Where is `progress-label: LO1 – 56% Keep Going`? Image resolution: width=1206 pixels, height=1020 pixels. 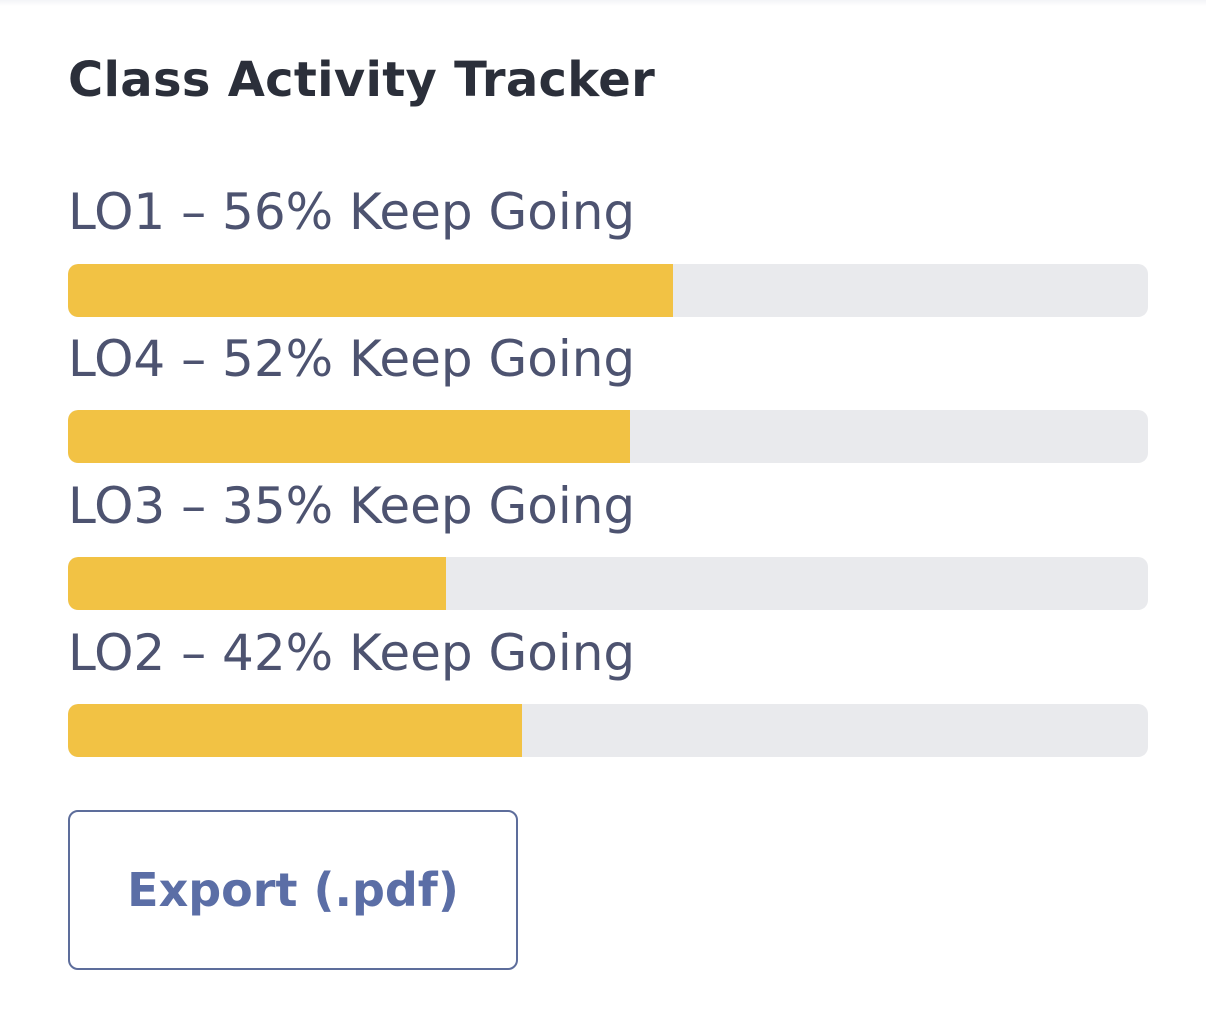
progress-label: LO1 – 56% Keep Going is located at coordinates (352, 212).